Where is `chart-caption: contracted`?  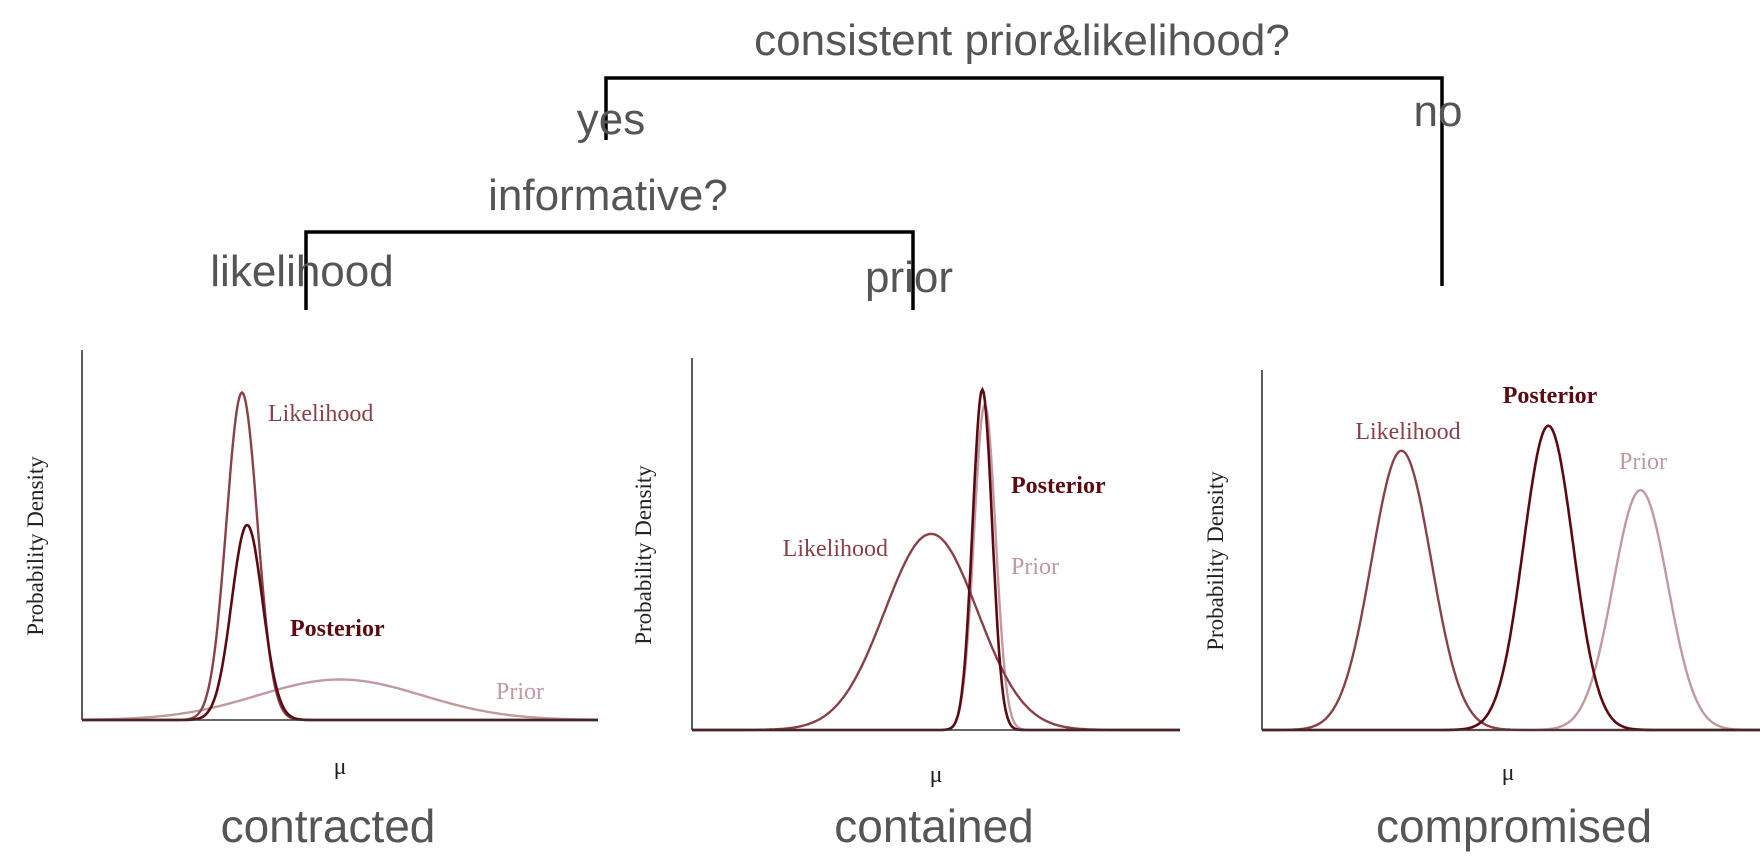 chart-caption: contracted is located at coordinates (328, 826).